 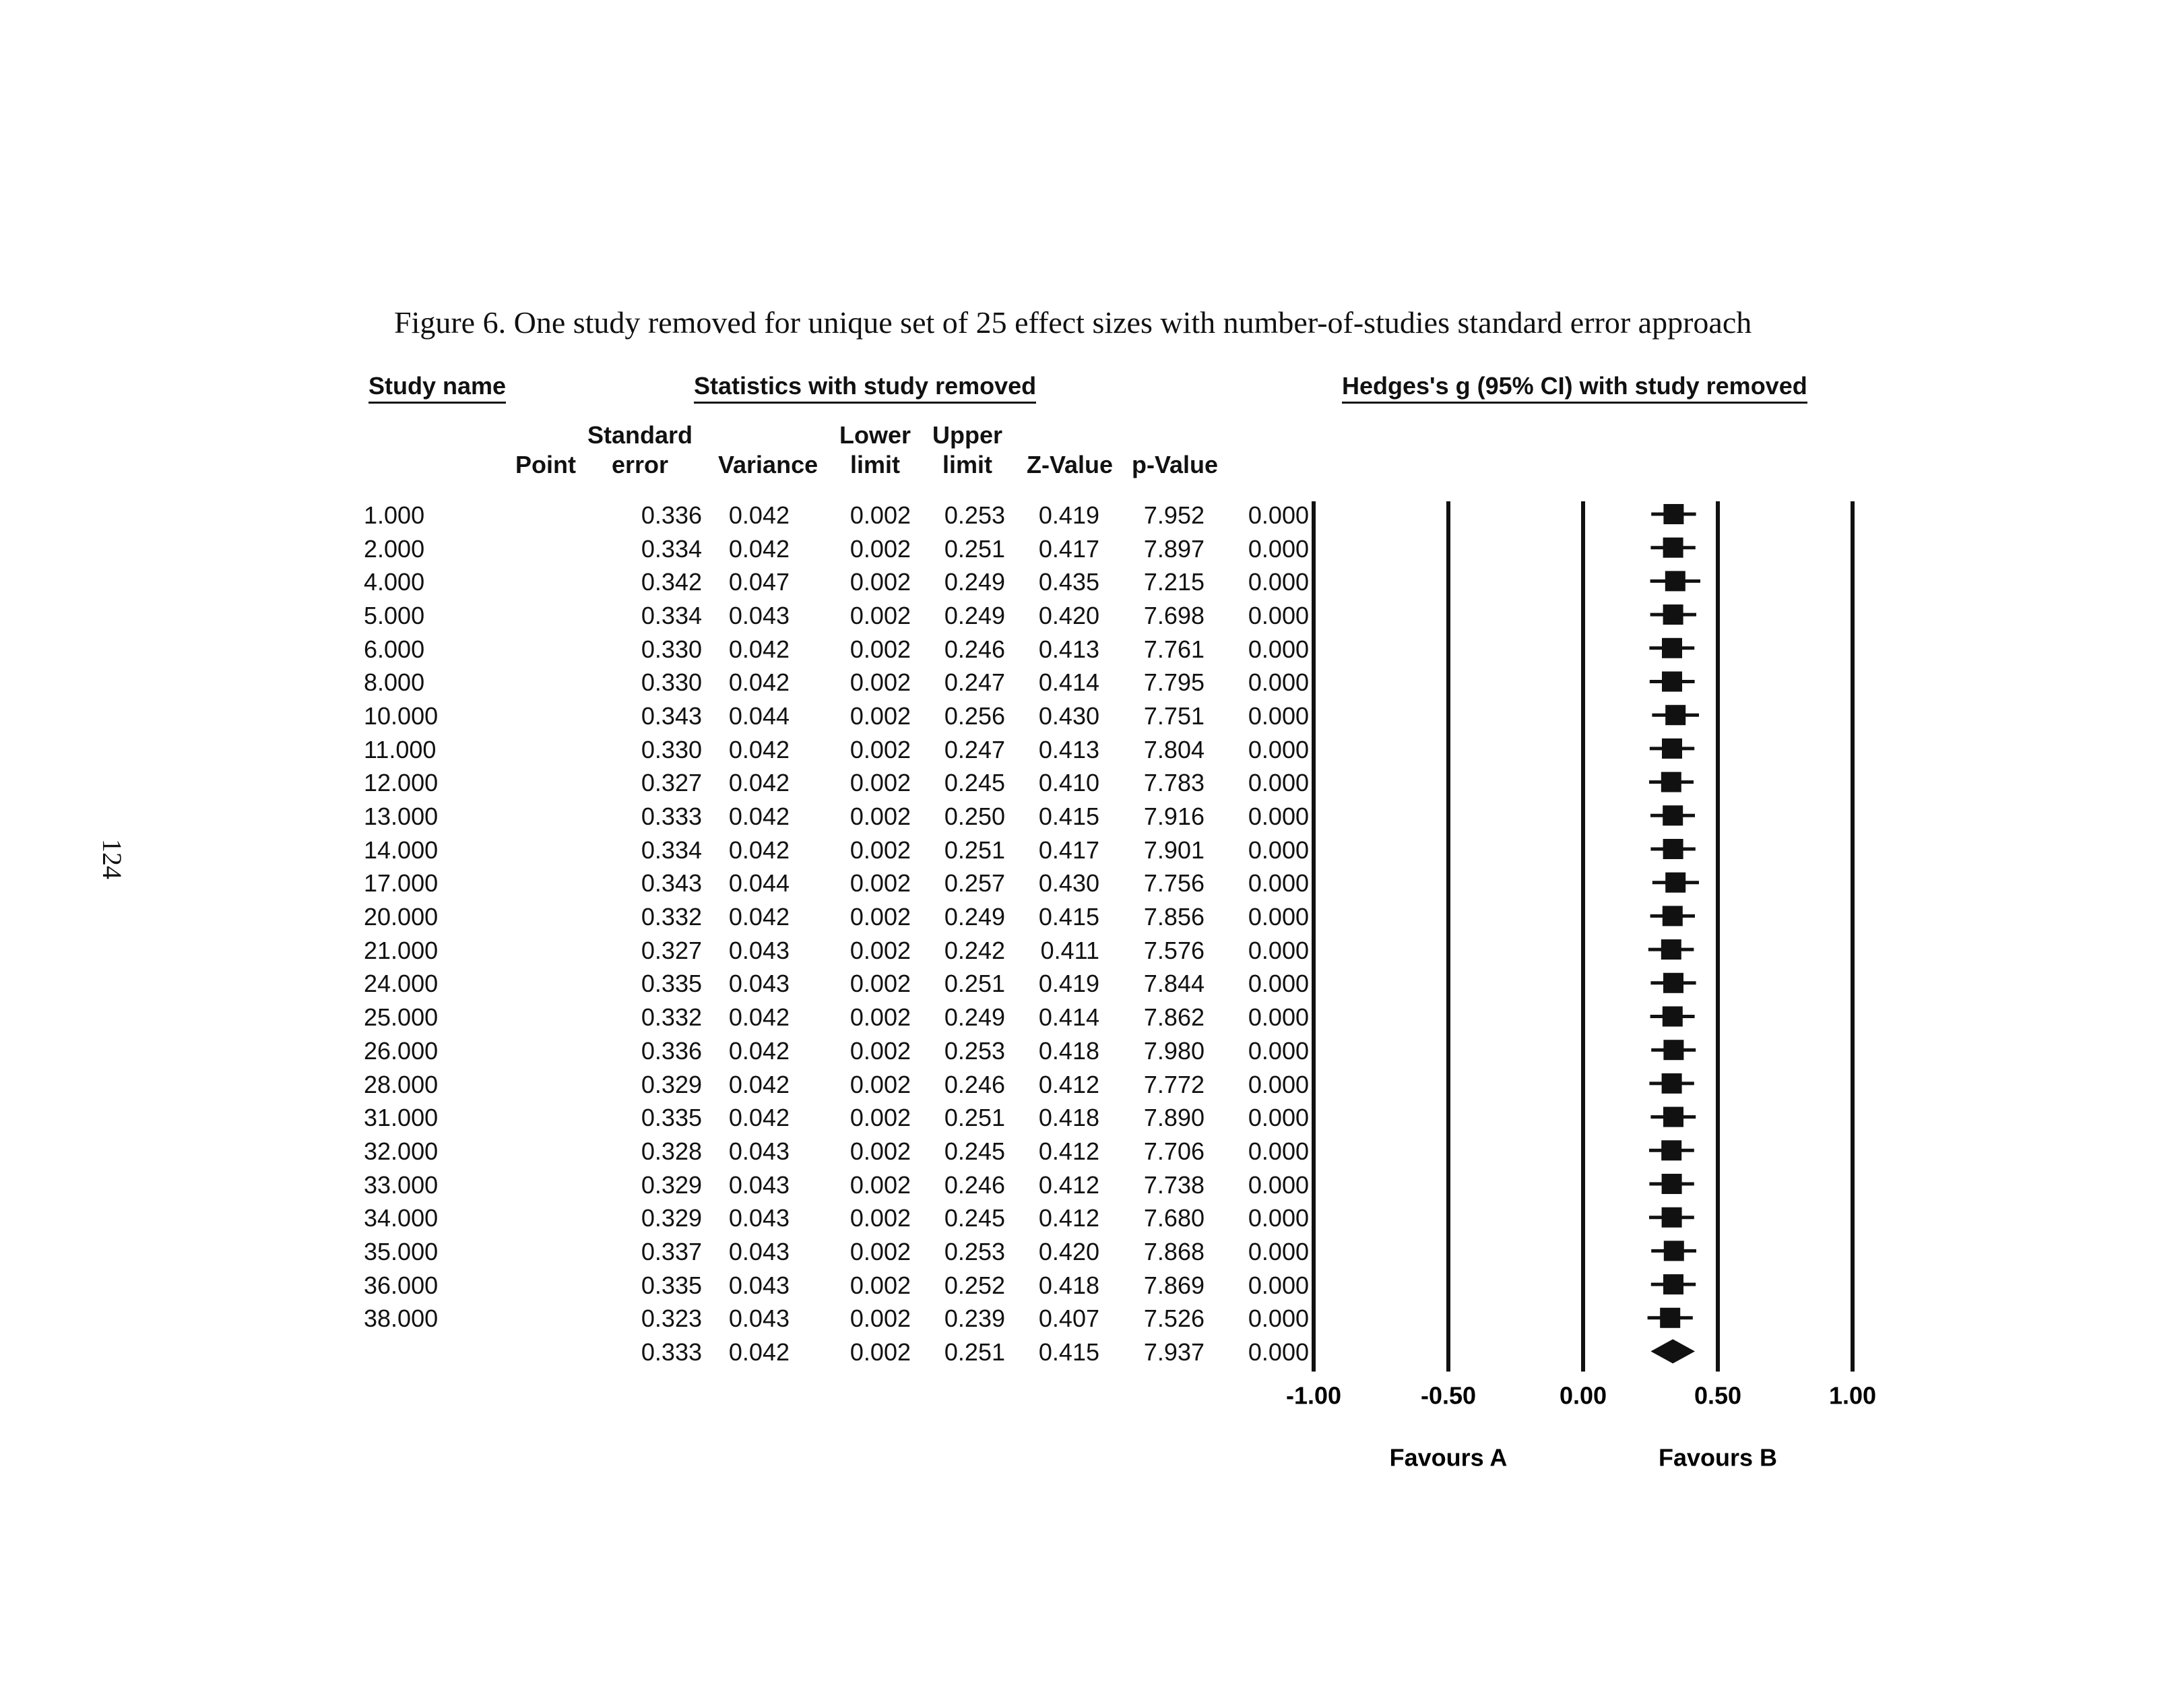 What do you see at coordinates (1449, 1396) in the screenshot?
I see `x-tick-label: -0.50` at bounding box center [1449, 1396].